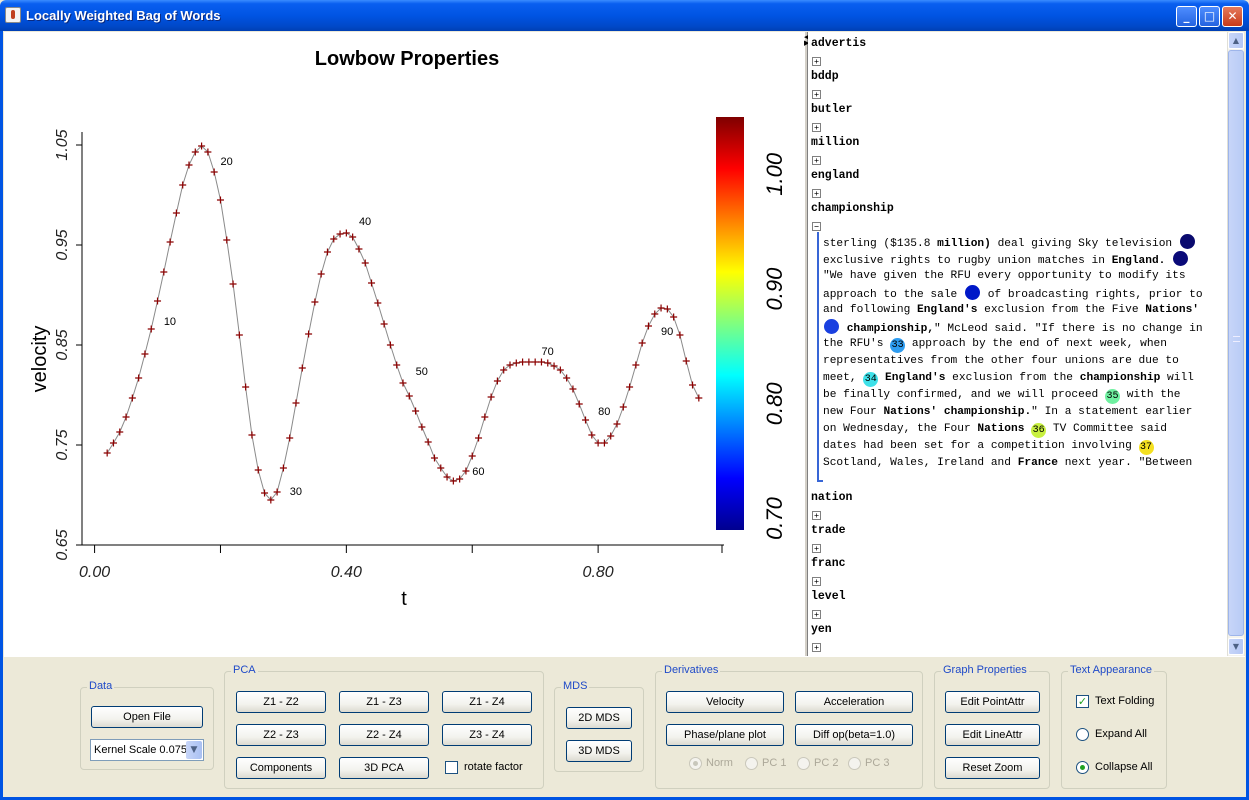 The image size is (1249, 800). What do you see at coordinates (451, 767) in the screenshot?
I see `rotate-factor-checkbox: ✓` at bounding box center [451, 767].